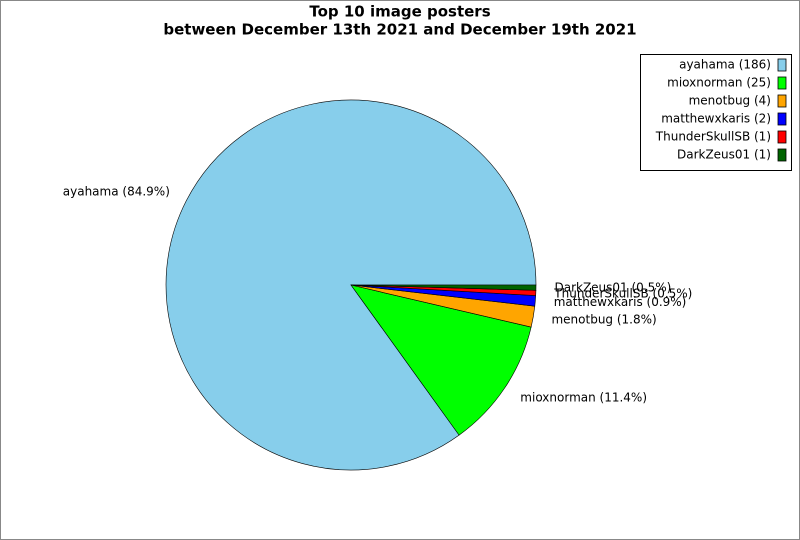 The width and height of the screenshot is (800, 540). Describe the element at coordinates (603, 319) in the screenshot. I see `slice-label: menotbug (1.8%)` at that location.